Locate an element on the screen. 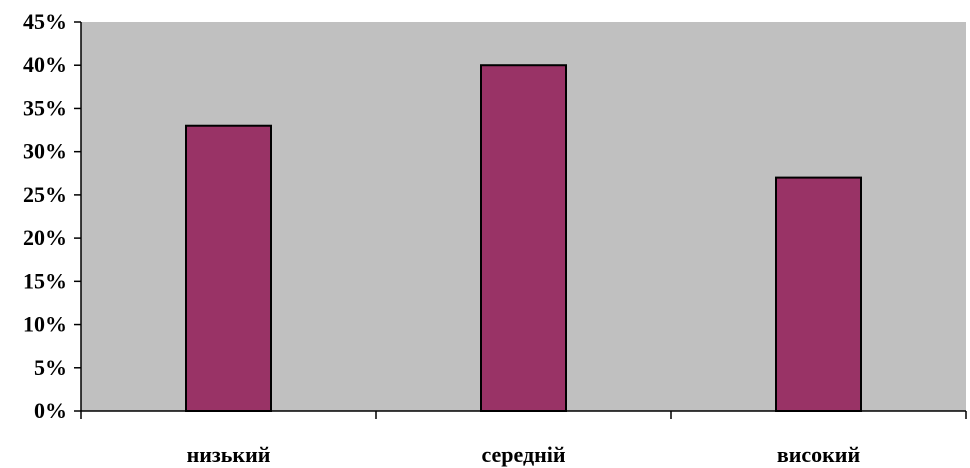 The image size is (970, 468). y-tick-label: 25% is located at coordinates (45, 194).